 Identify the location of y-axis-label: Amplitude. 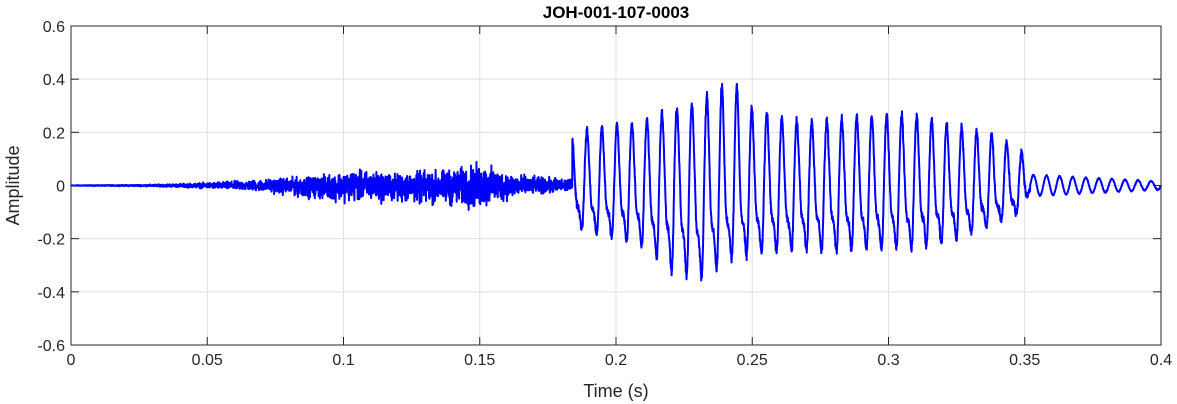
(13, 185).